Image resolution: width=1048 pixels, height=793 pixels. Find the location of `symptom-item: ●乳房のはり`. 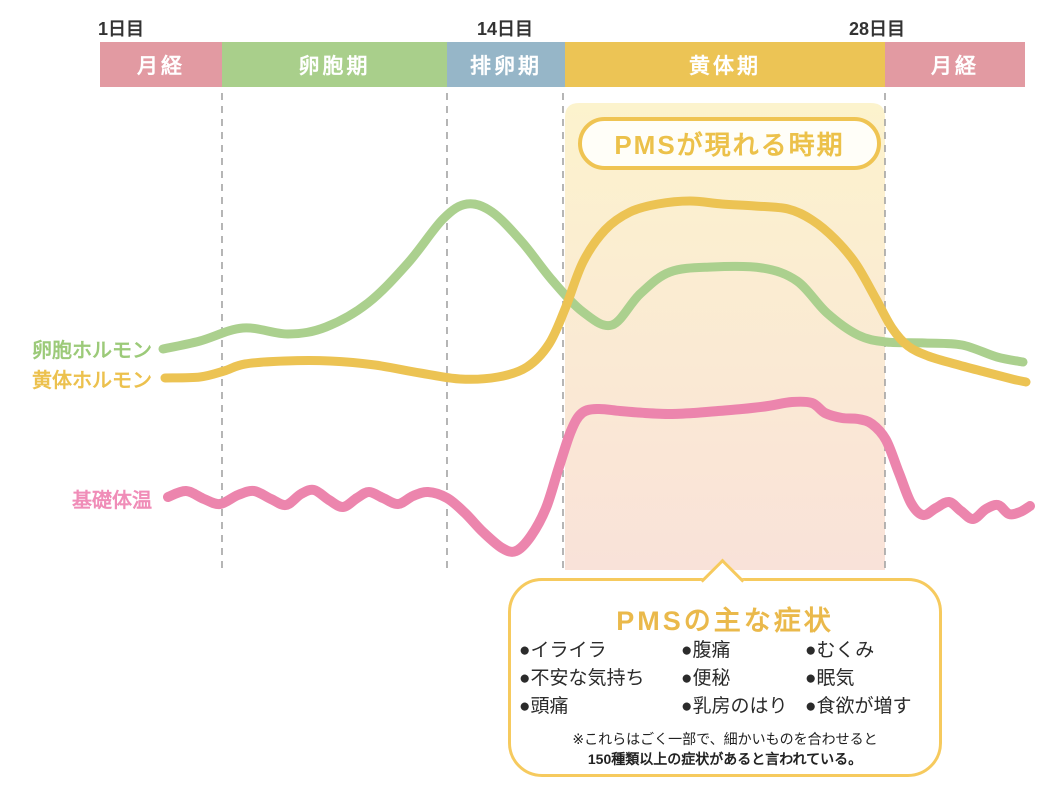

symptom-item: ●乳房のはり is located at coordinates (734, 706).